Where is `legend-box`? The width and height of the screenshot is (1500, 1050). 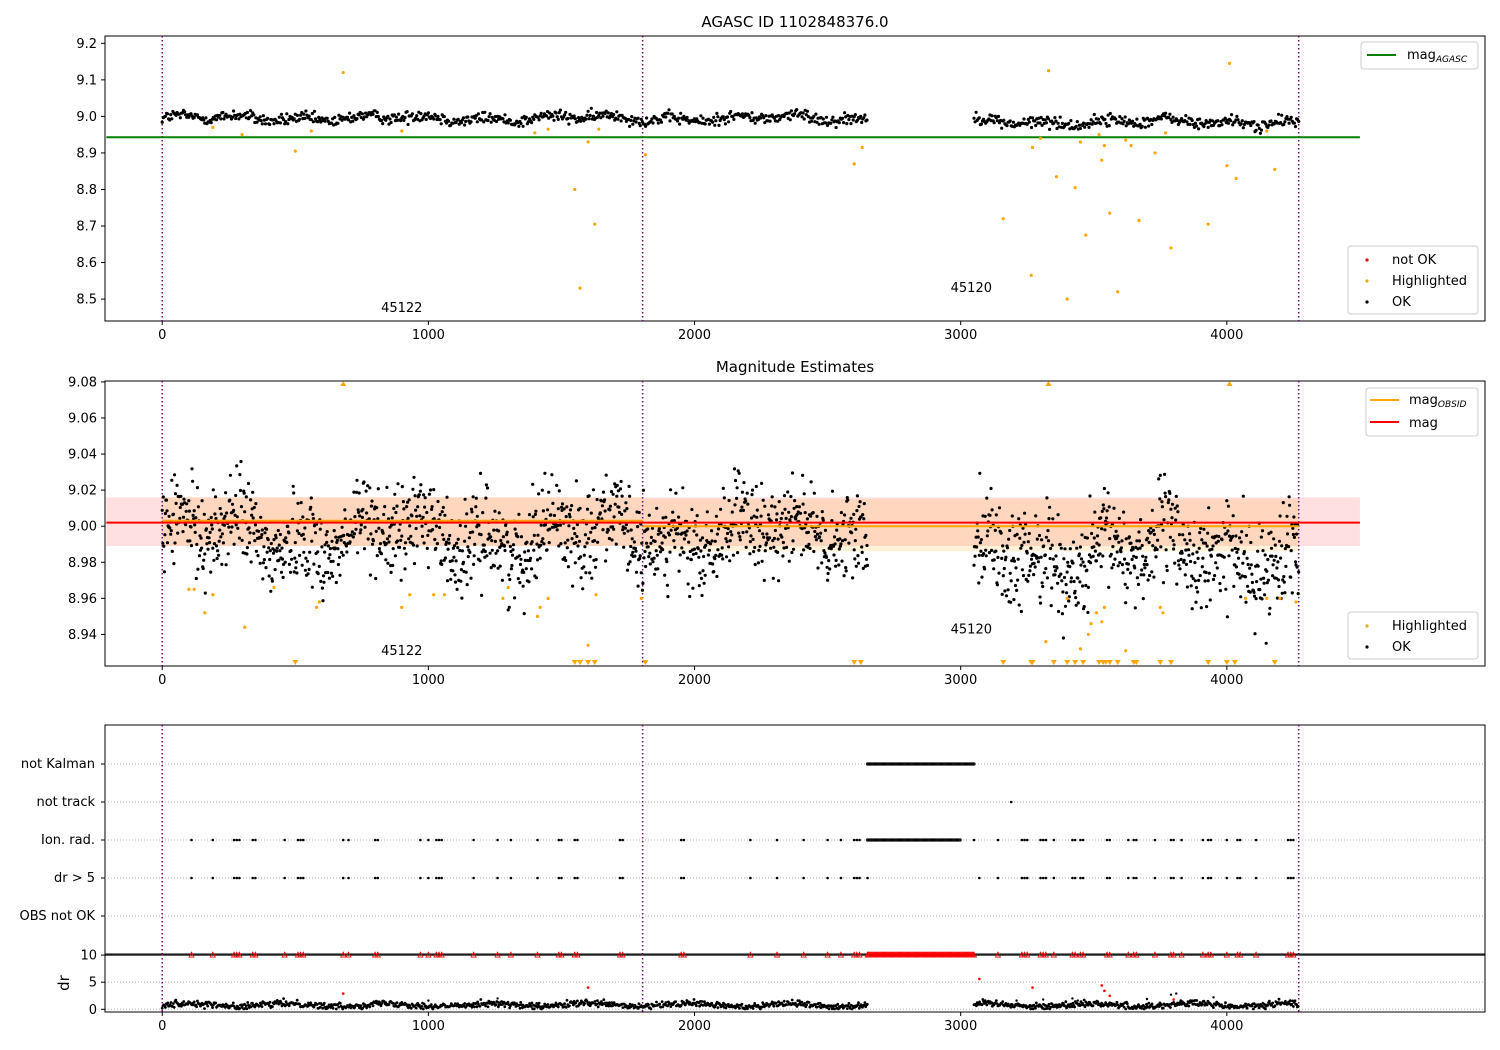
legend-box is located at coordinates (1413, 635).